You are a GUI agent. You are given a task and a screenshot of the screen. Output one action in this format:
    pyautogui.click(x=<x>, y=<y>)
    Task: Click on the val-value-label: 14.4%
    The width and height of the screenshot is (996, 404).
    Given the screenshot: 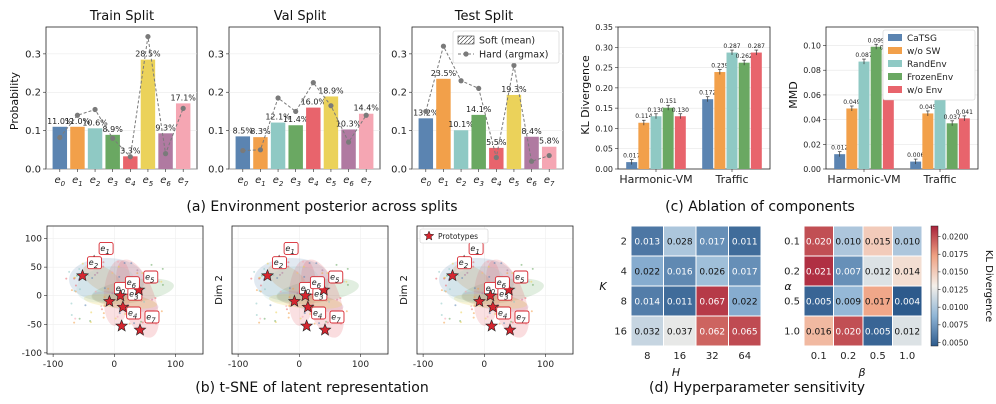 What is the action you would take?
    pyautogui.click(x=366, y=108)
    